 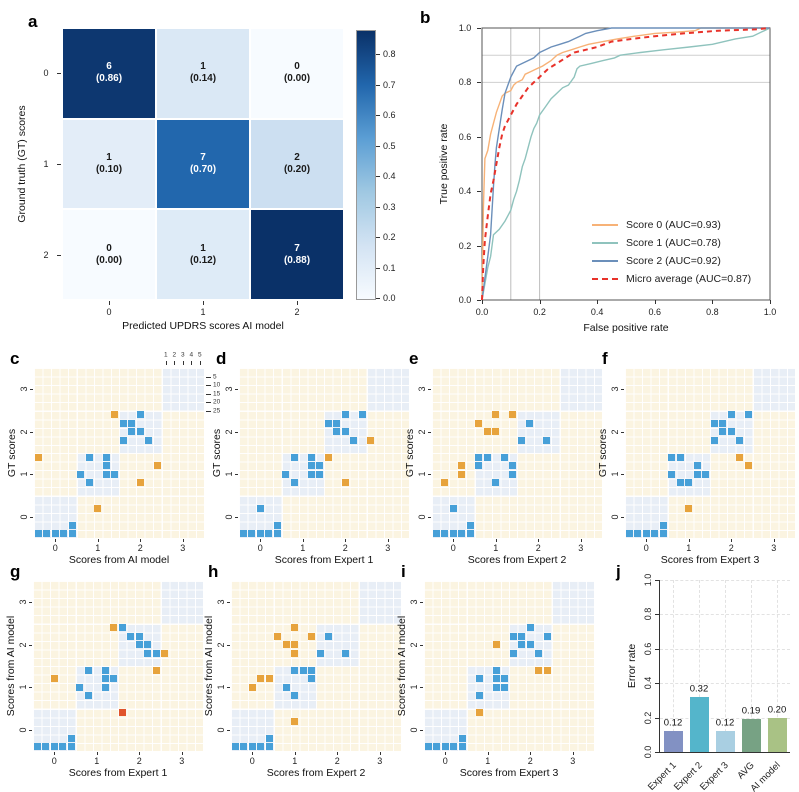 What do you see at coordinates (208, 377) in the screenshot?
I see `key-row-tickmark` at bounding box center [208, 377].